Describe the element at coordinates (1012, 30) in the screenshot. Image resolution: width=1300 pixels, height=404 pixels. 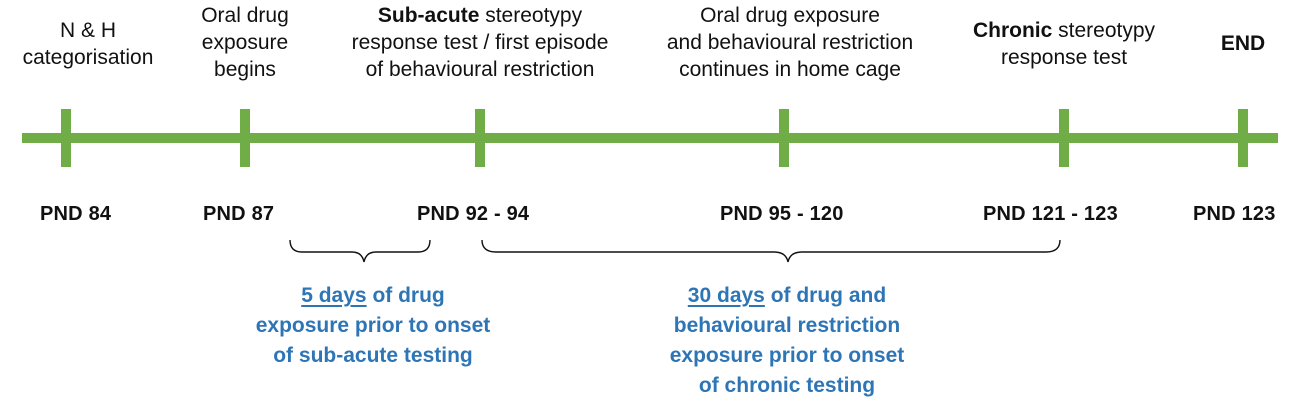
I see `event-bold-term: Chronic` at that location.